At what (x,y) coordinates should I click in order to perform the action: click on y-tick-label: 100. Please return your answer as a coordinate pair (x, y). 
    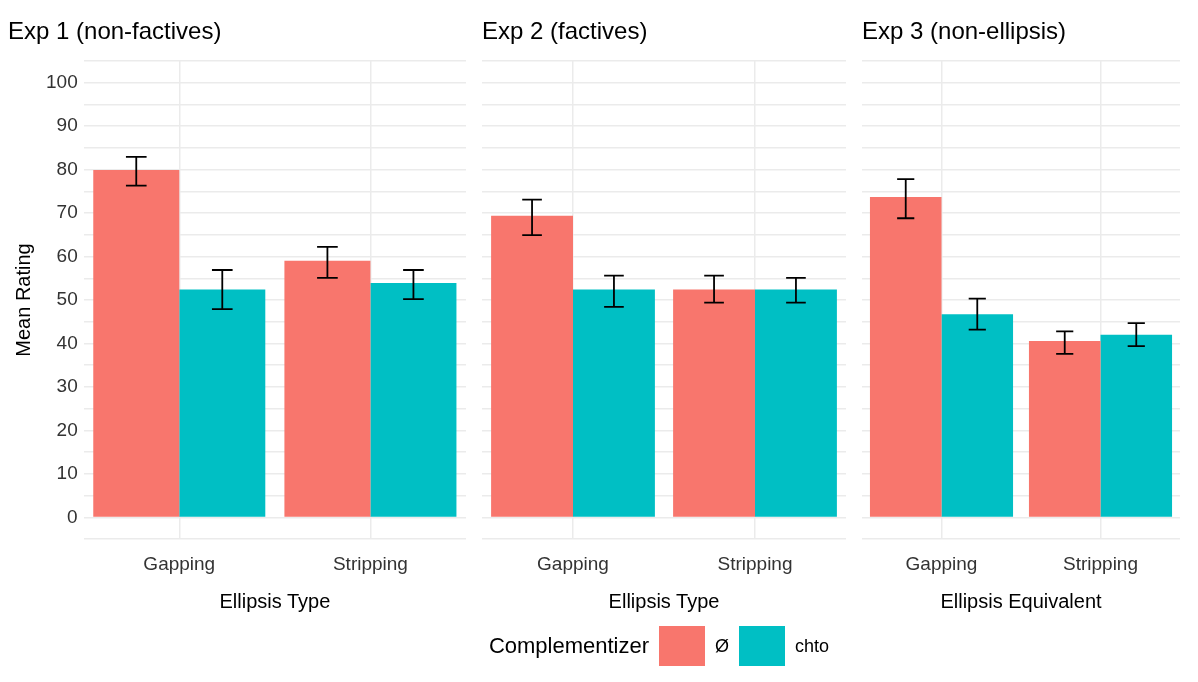
    Looking at the image, I should click on (62, 81).